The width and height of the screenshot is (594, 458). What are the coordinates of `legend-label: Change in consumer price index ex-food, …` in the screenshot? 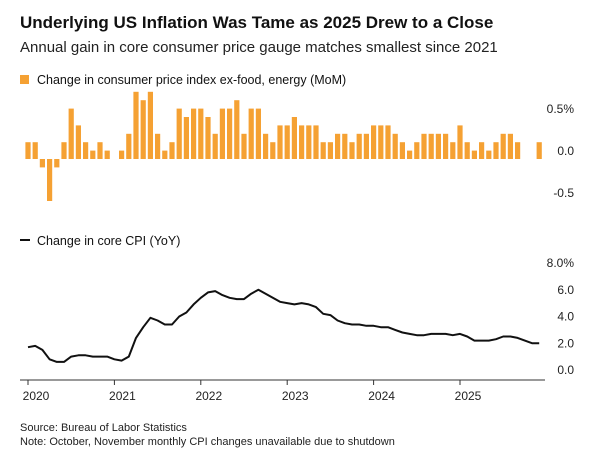 It's located at (191, 80).